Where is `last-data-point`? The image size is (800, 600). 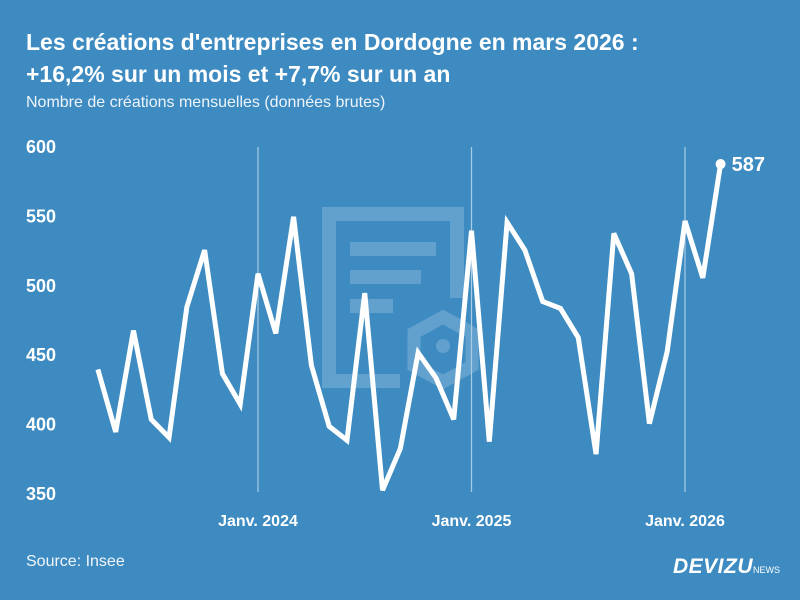 last-data-point is located at coordinates (720, 164).